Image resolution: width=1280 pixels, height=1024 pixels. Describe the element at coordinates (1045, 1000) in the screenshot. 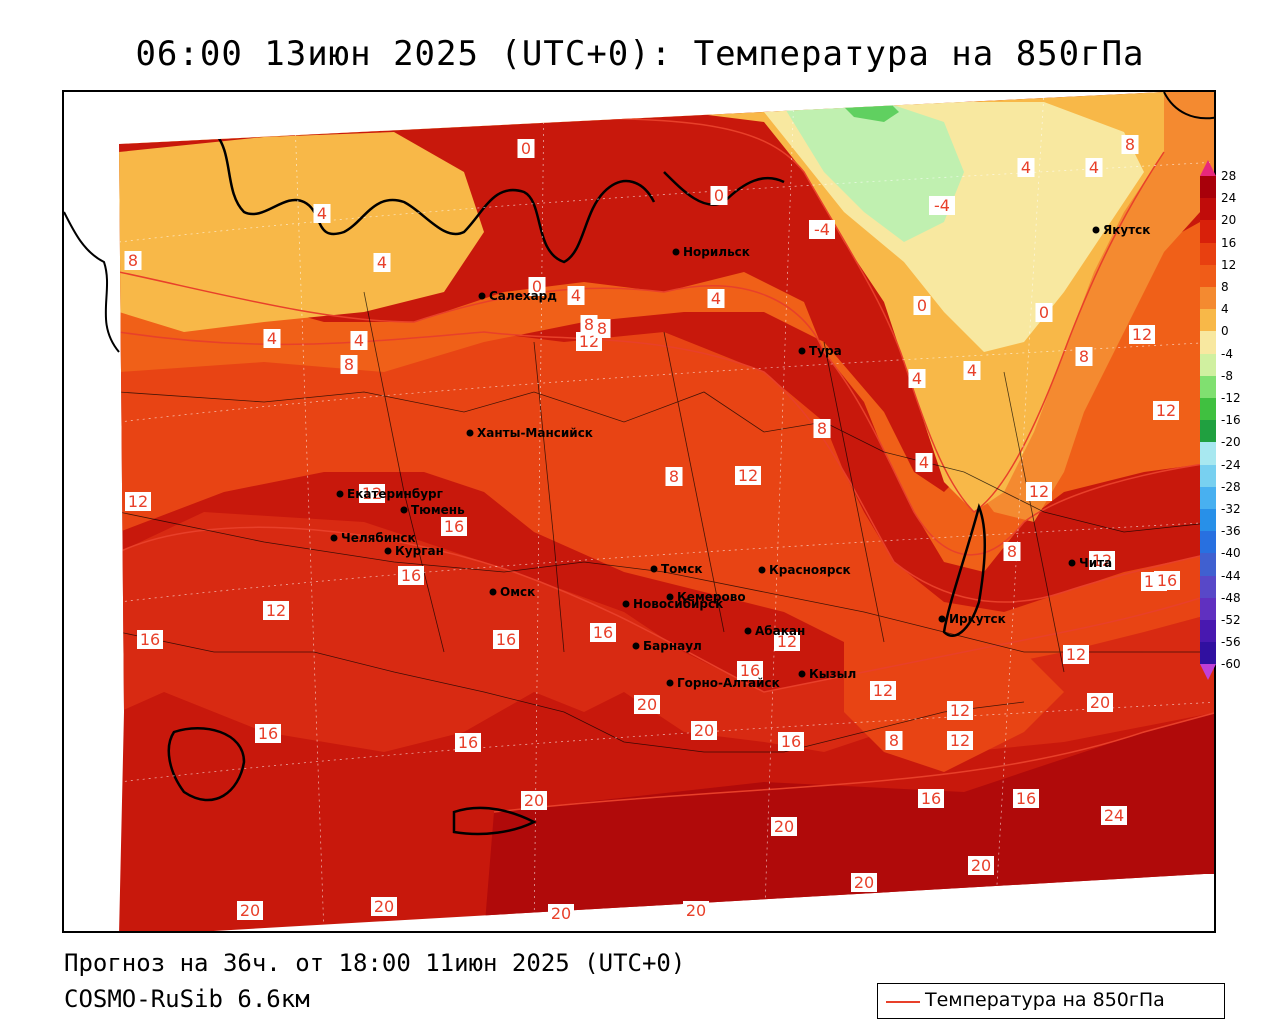

I see `legend-label: Температура на 850гПа` at that location.